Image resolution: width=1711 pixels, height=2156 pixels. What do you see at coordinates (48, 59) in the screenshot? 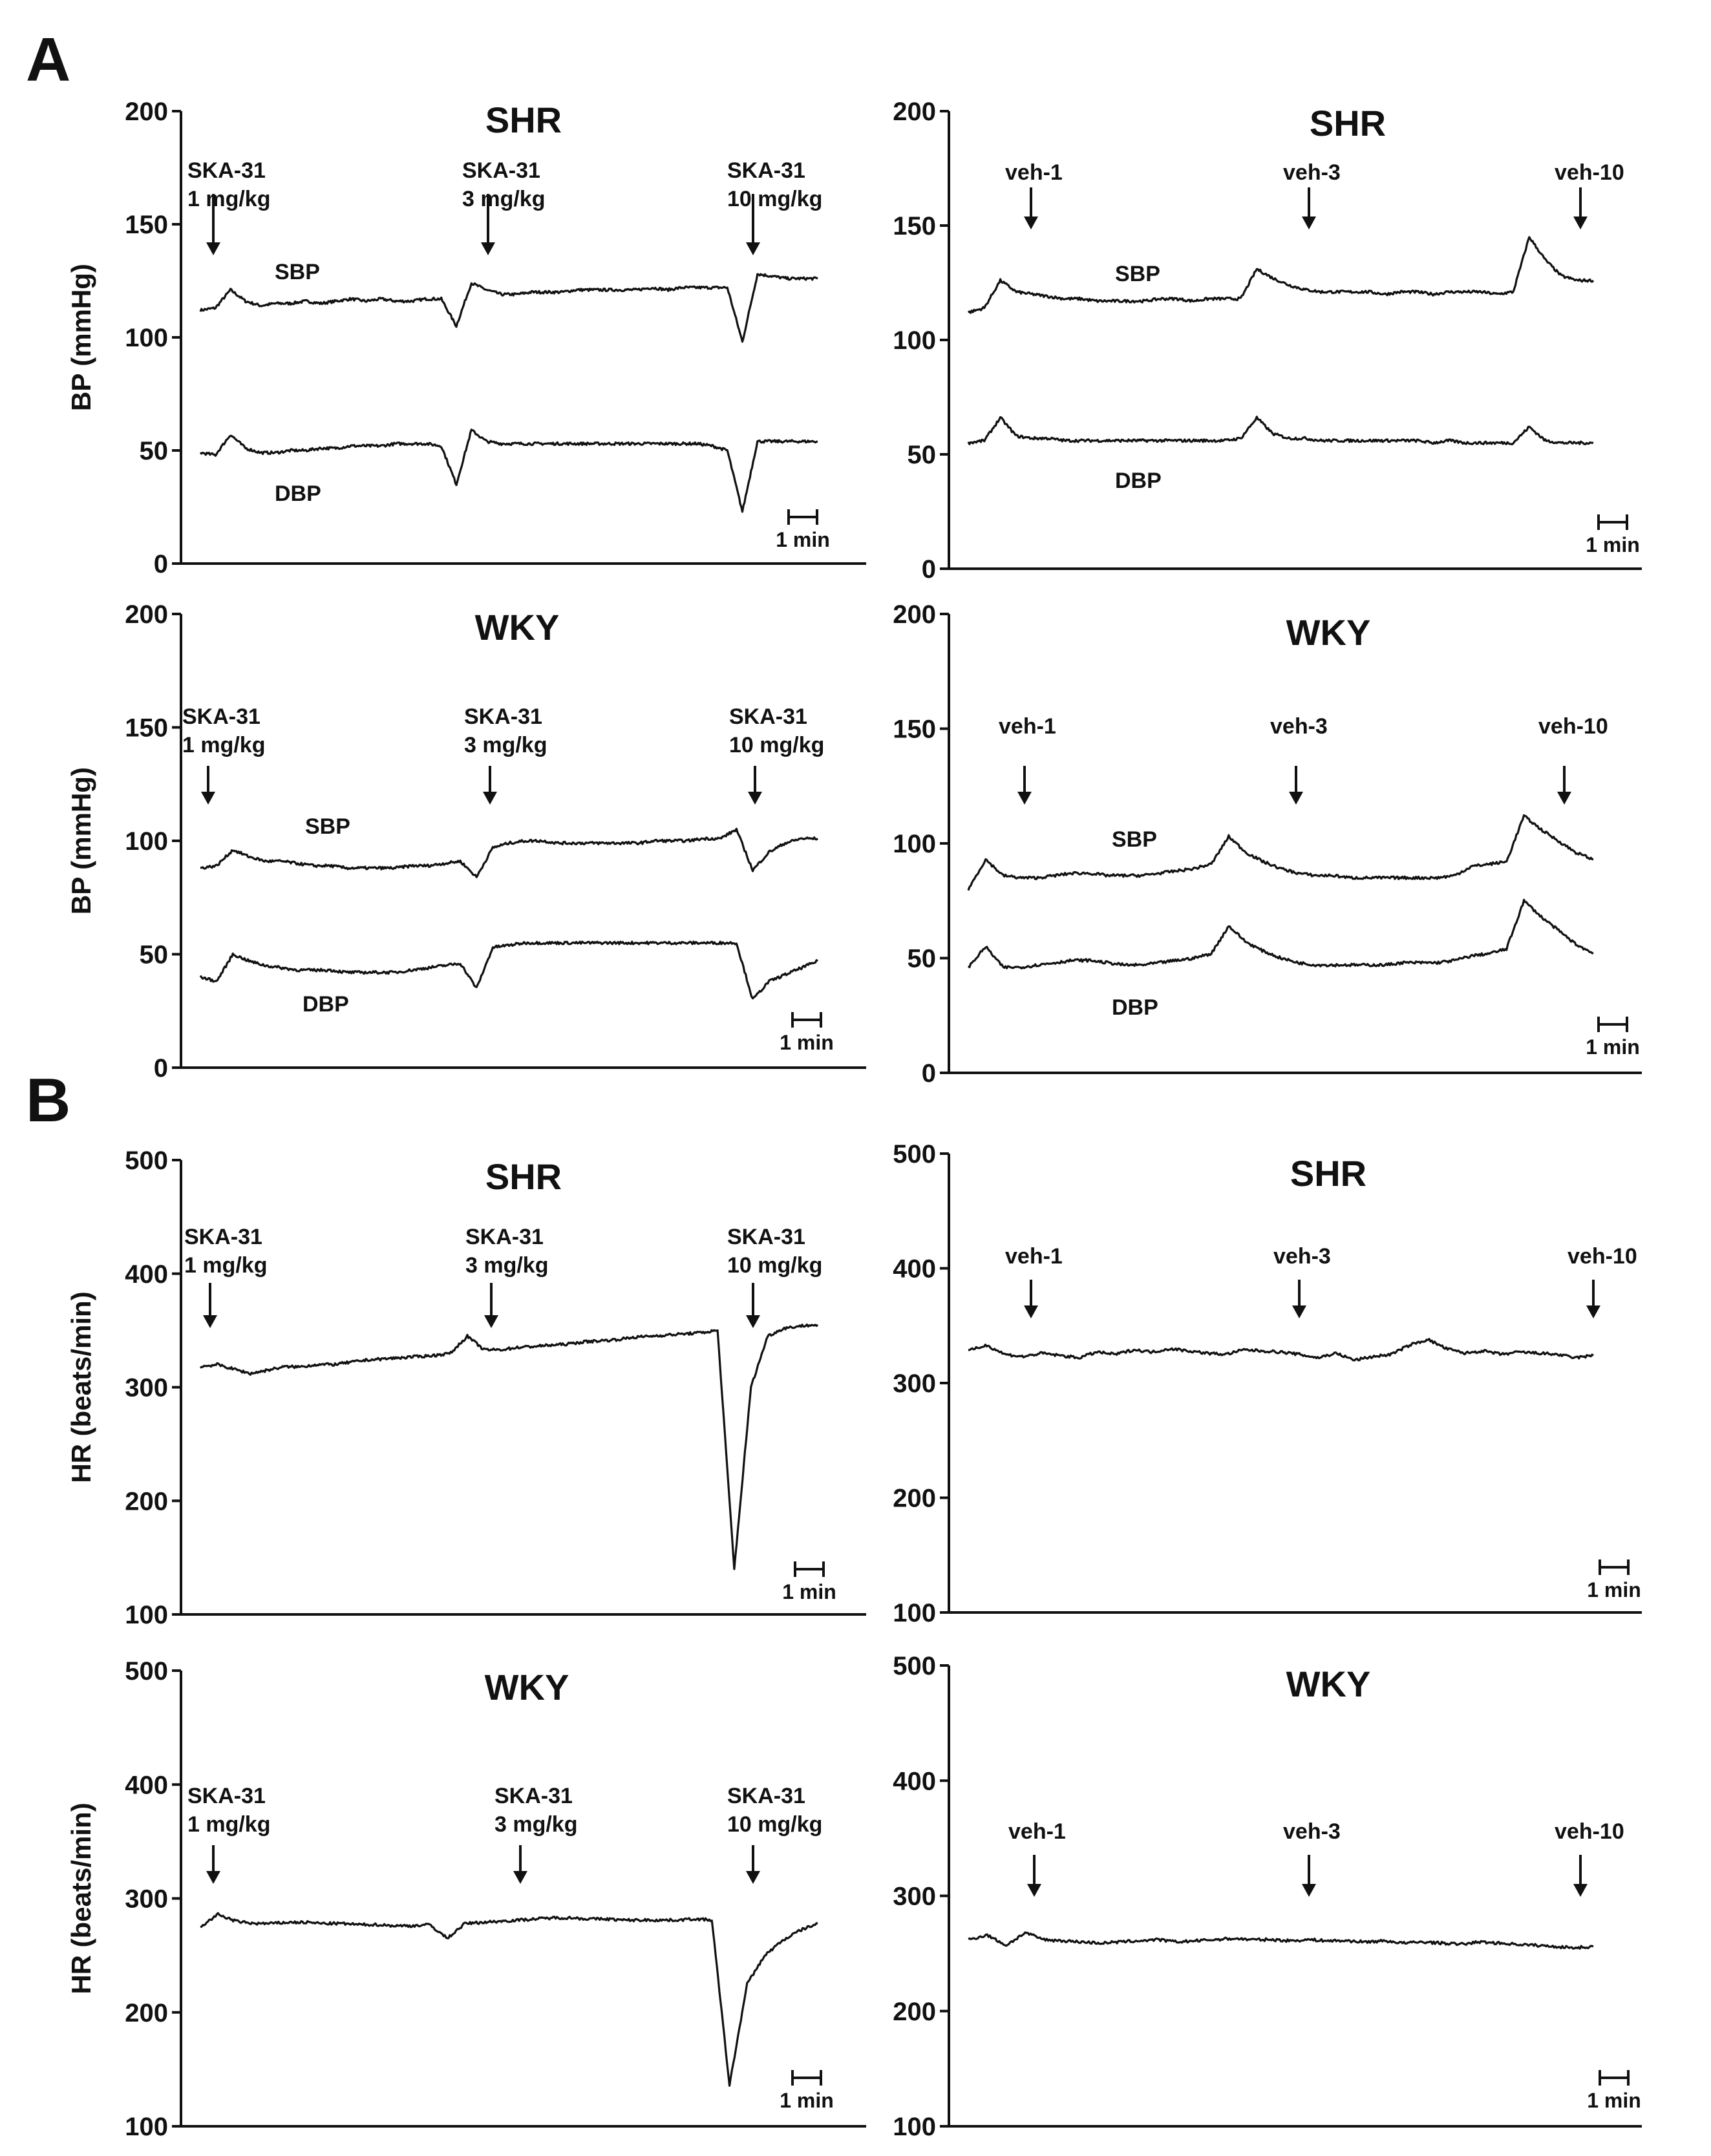
I see `panel-letter-a: A` at bounding box center [48, 59].